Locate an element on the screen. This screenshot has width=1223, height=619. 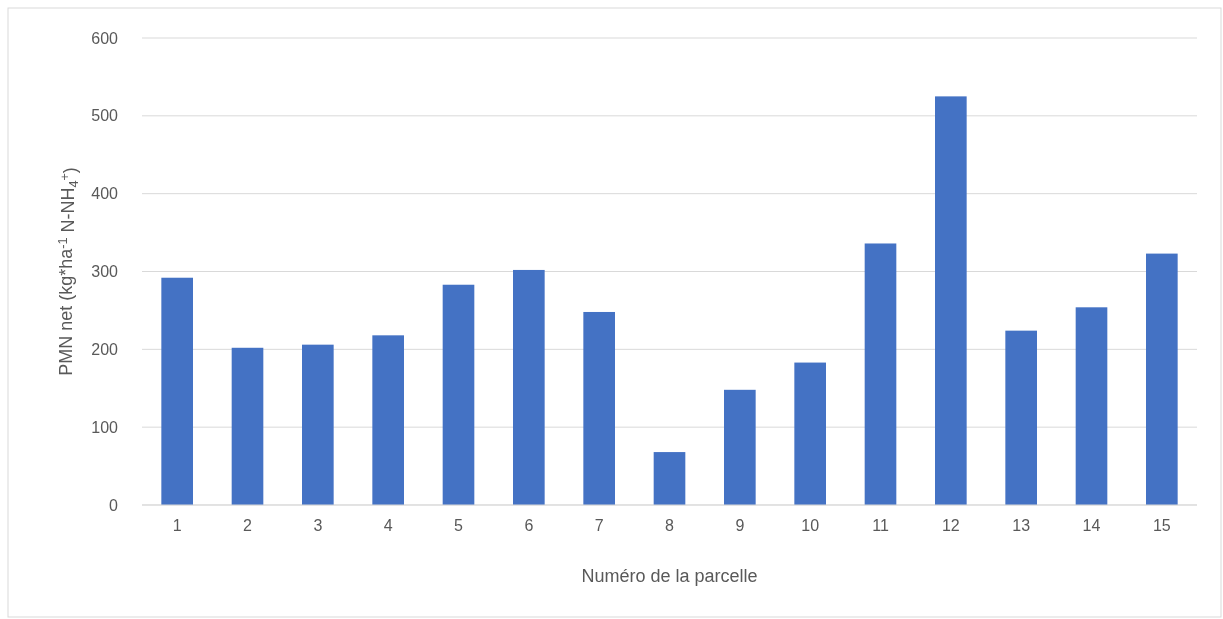
x-tick-label: 2 is located at coordinates (248, 525).